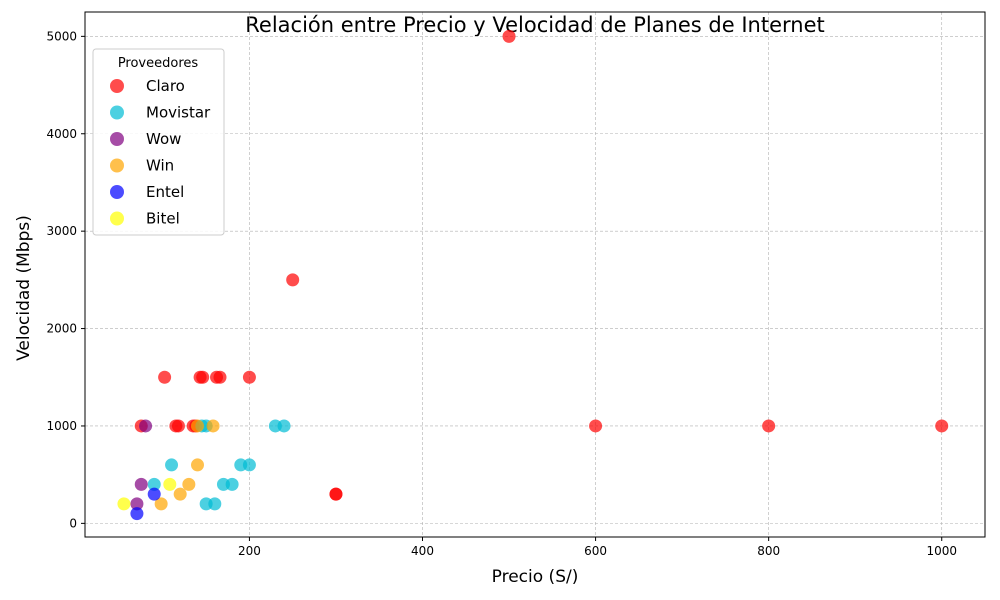 The height and width of the screenshot is (600, 1000). Describe the element at coordinates (61, 36) in the screenshot. I see `y-tick-label: 5000` at that location.